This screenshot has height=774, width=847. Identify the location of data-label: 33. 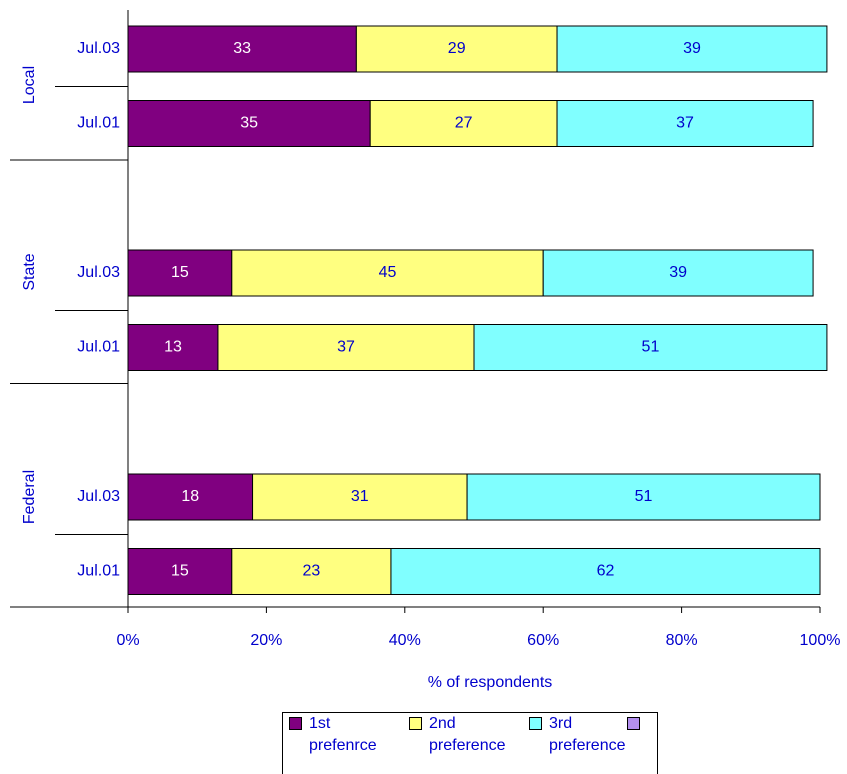
(242, 48).